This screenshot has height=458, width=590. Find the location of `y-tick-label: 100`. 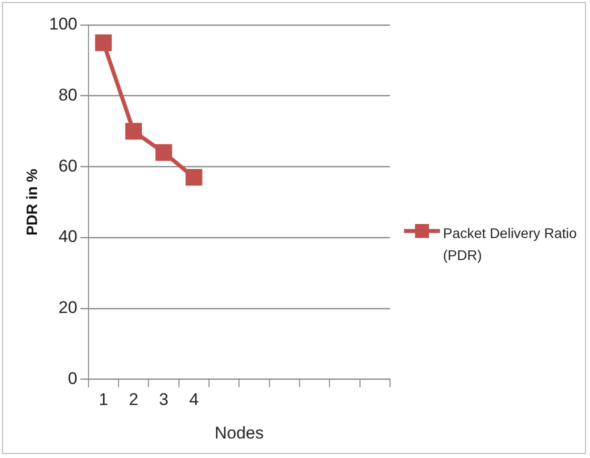

y-tick-label: 100 is located at coordinates (63, 24).